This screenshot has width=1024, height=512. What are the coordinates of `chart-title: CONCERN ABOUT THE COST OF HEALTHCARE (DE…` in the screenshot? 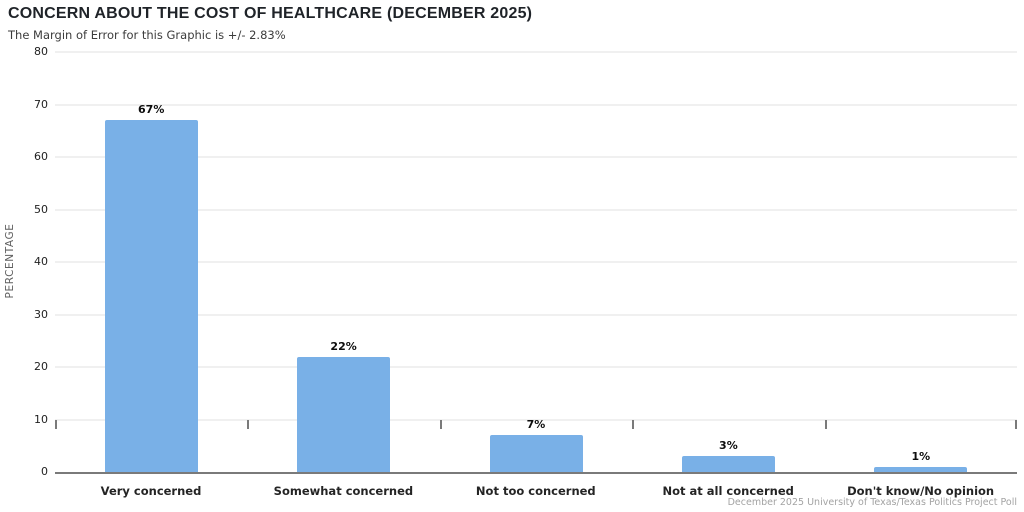 It's located at (270, 13).